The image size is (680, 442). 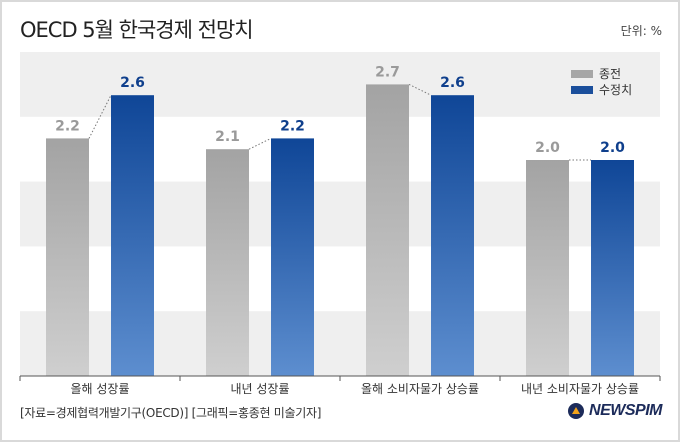 I want to click on unit-label: 단위: %, so click(x=641, y=31).